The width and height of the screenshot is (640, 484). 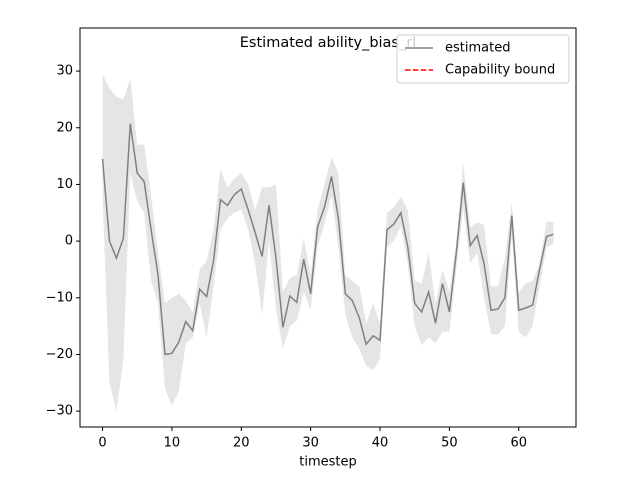 What do you see at coordinates (64, 71) in the screenshot?
I see `y-tick-label: 30` at bounding box center [64, 71].